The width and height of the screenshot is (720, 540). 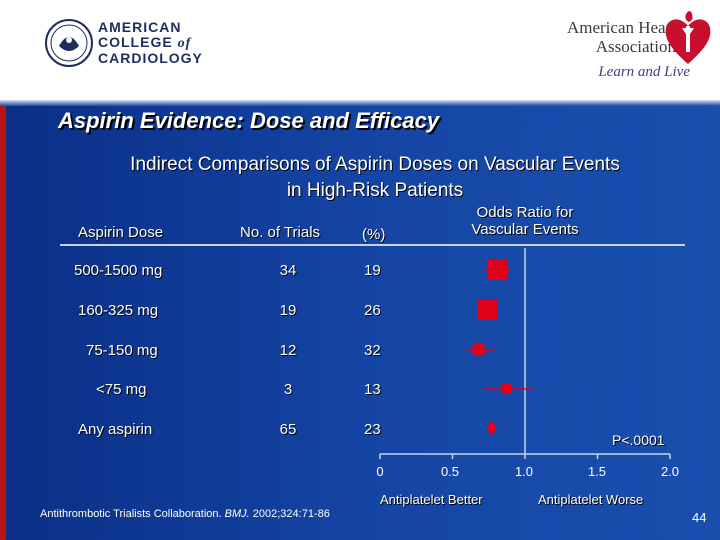 What do you see at coordinates (450, 471) in the screenshot?
I see `x-tick-label: 0.5` at bounding box center [450, 471].